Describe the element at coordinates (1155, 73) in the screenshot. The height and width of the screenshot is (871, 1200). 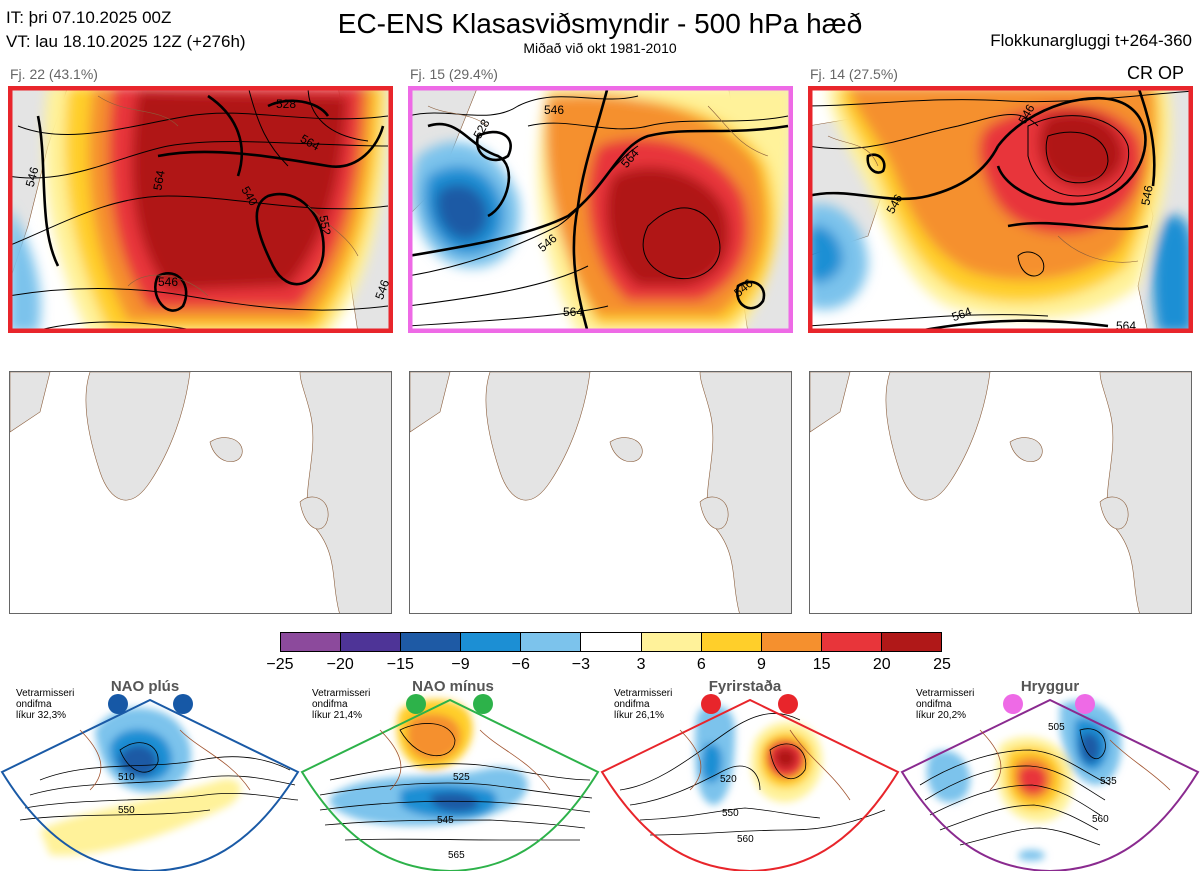
I see `cr-op-badge: CR OP` at that location.